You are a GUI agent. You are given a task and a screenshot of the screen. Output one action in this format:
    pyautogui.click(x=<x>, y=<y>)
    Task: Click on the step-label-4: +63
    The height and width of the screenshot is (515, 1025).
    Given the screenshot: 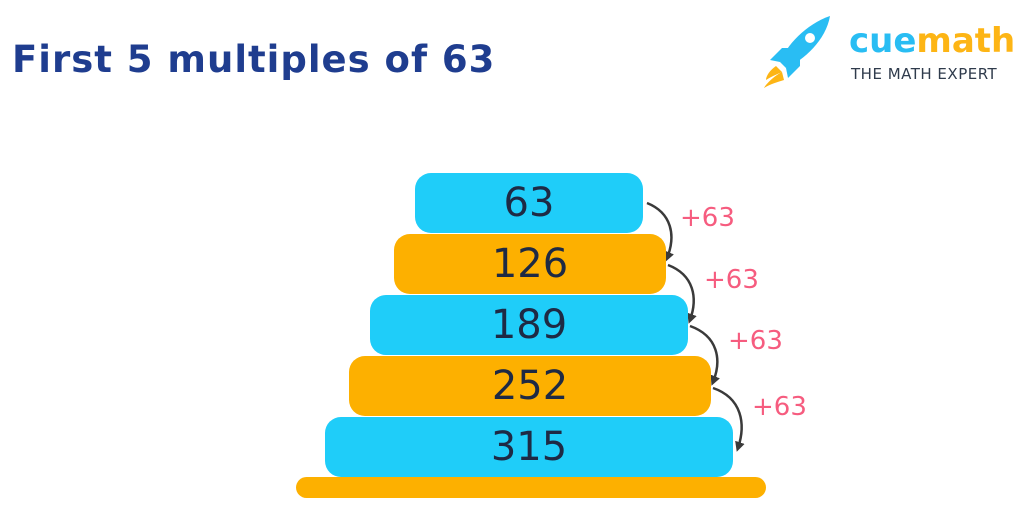 What is the action you would take?
    pyautogui.click(x=779, y=407)
    